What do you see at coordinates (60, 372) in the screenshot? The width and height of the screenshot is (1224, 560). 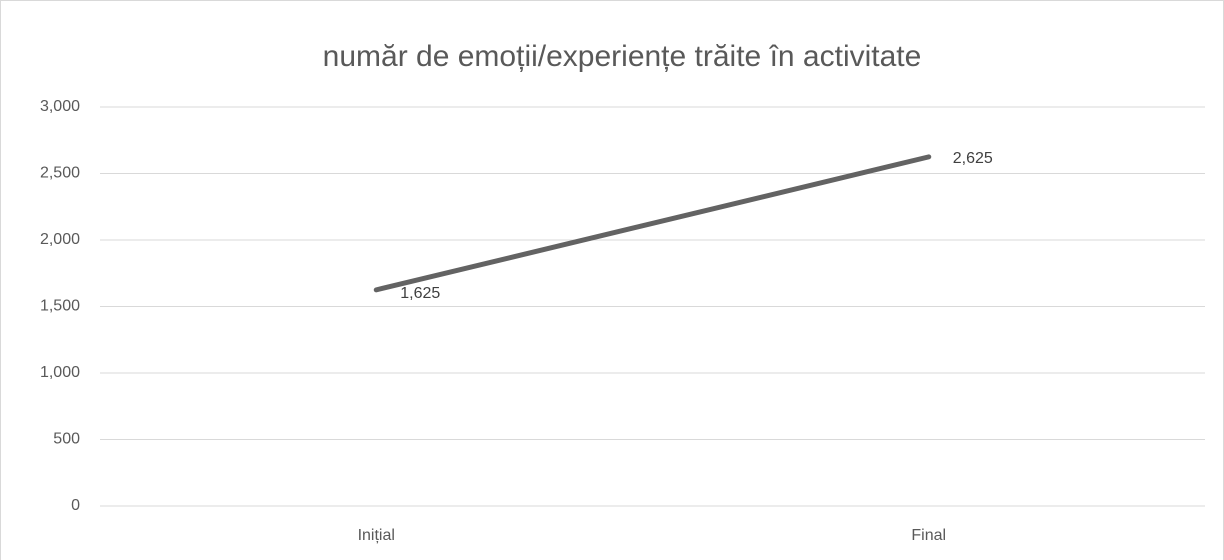 I see `y-tick-label: 1,000` at bounding box center [60, 372].